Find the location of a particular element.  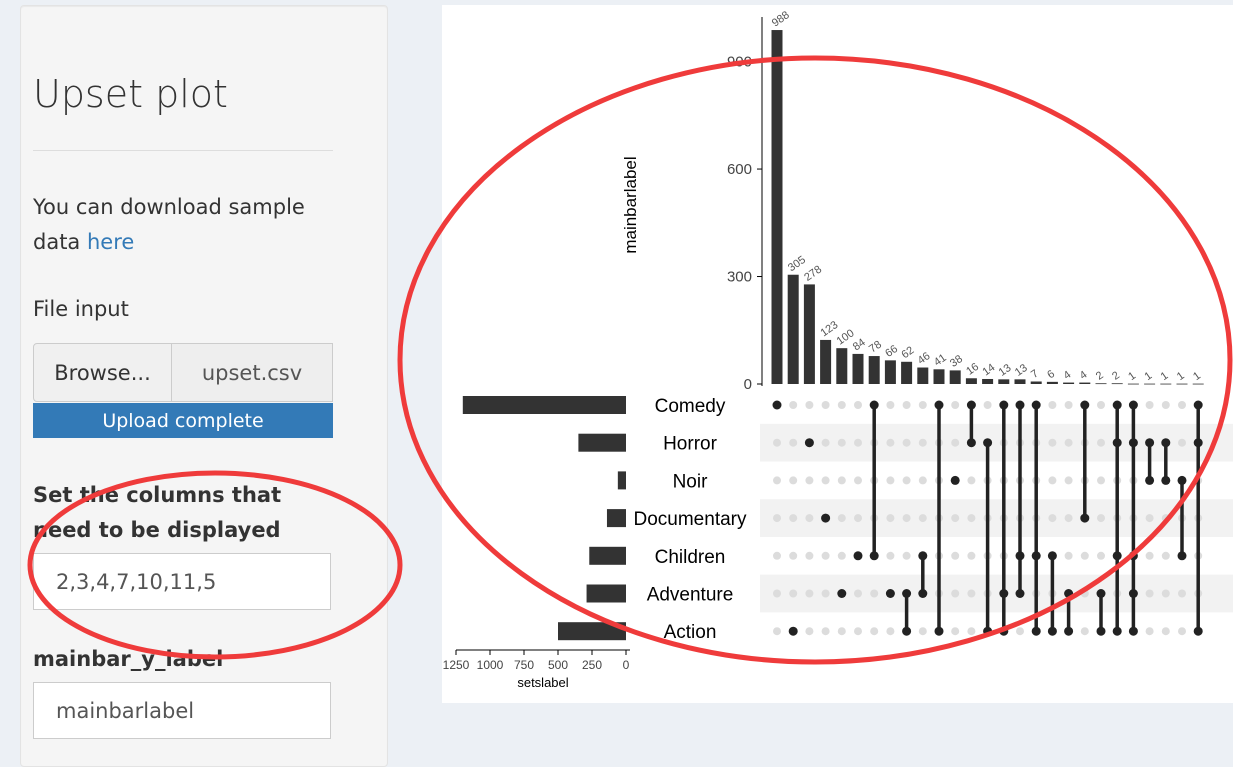

set-tick-label: 500 is located at coordinates (558, 665).